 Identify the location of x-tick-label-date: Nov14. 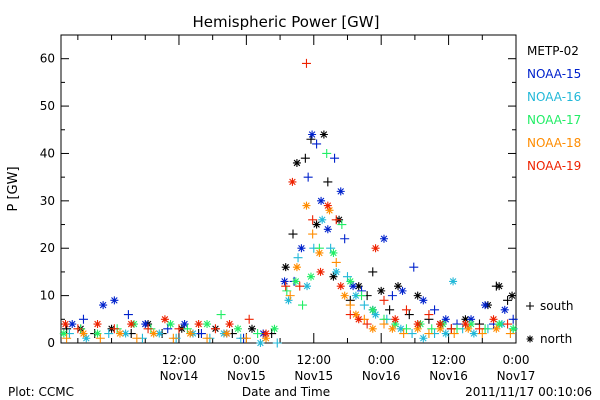
(179, 376).